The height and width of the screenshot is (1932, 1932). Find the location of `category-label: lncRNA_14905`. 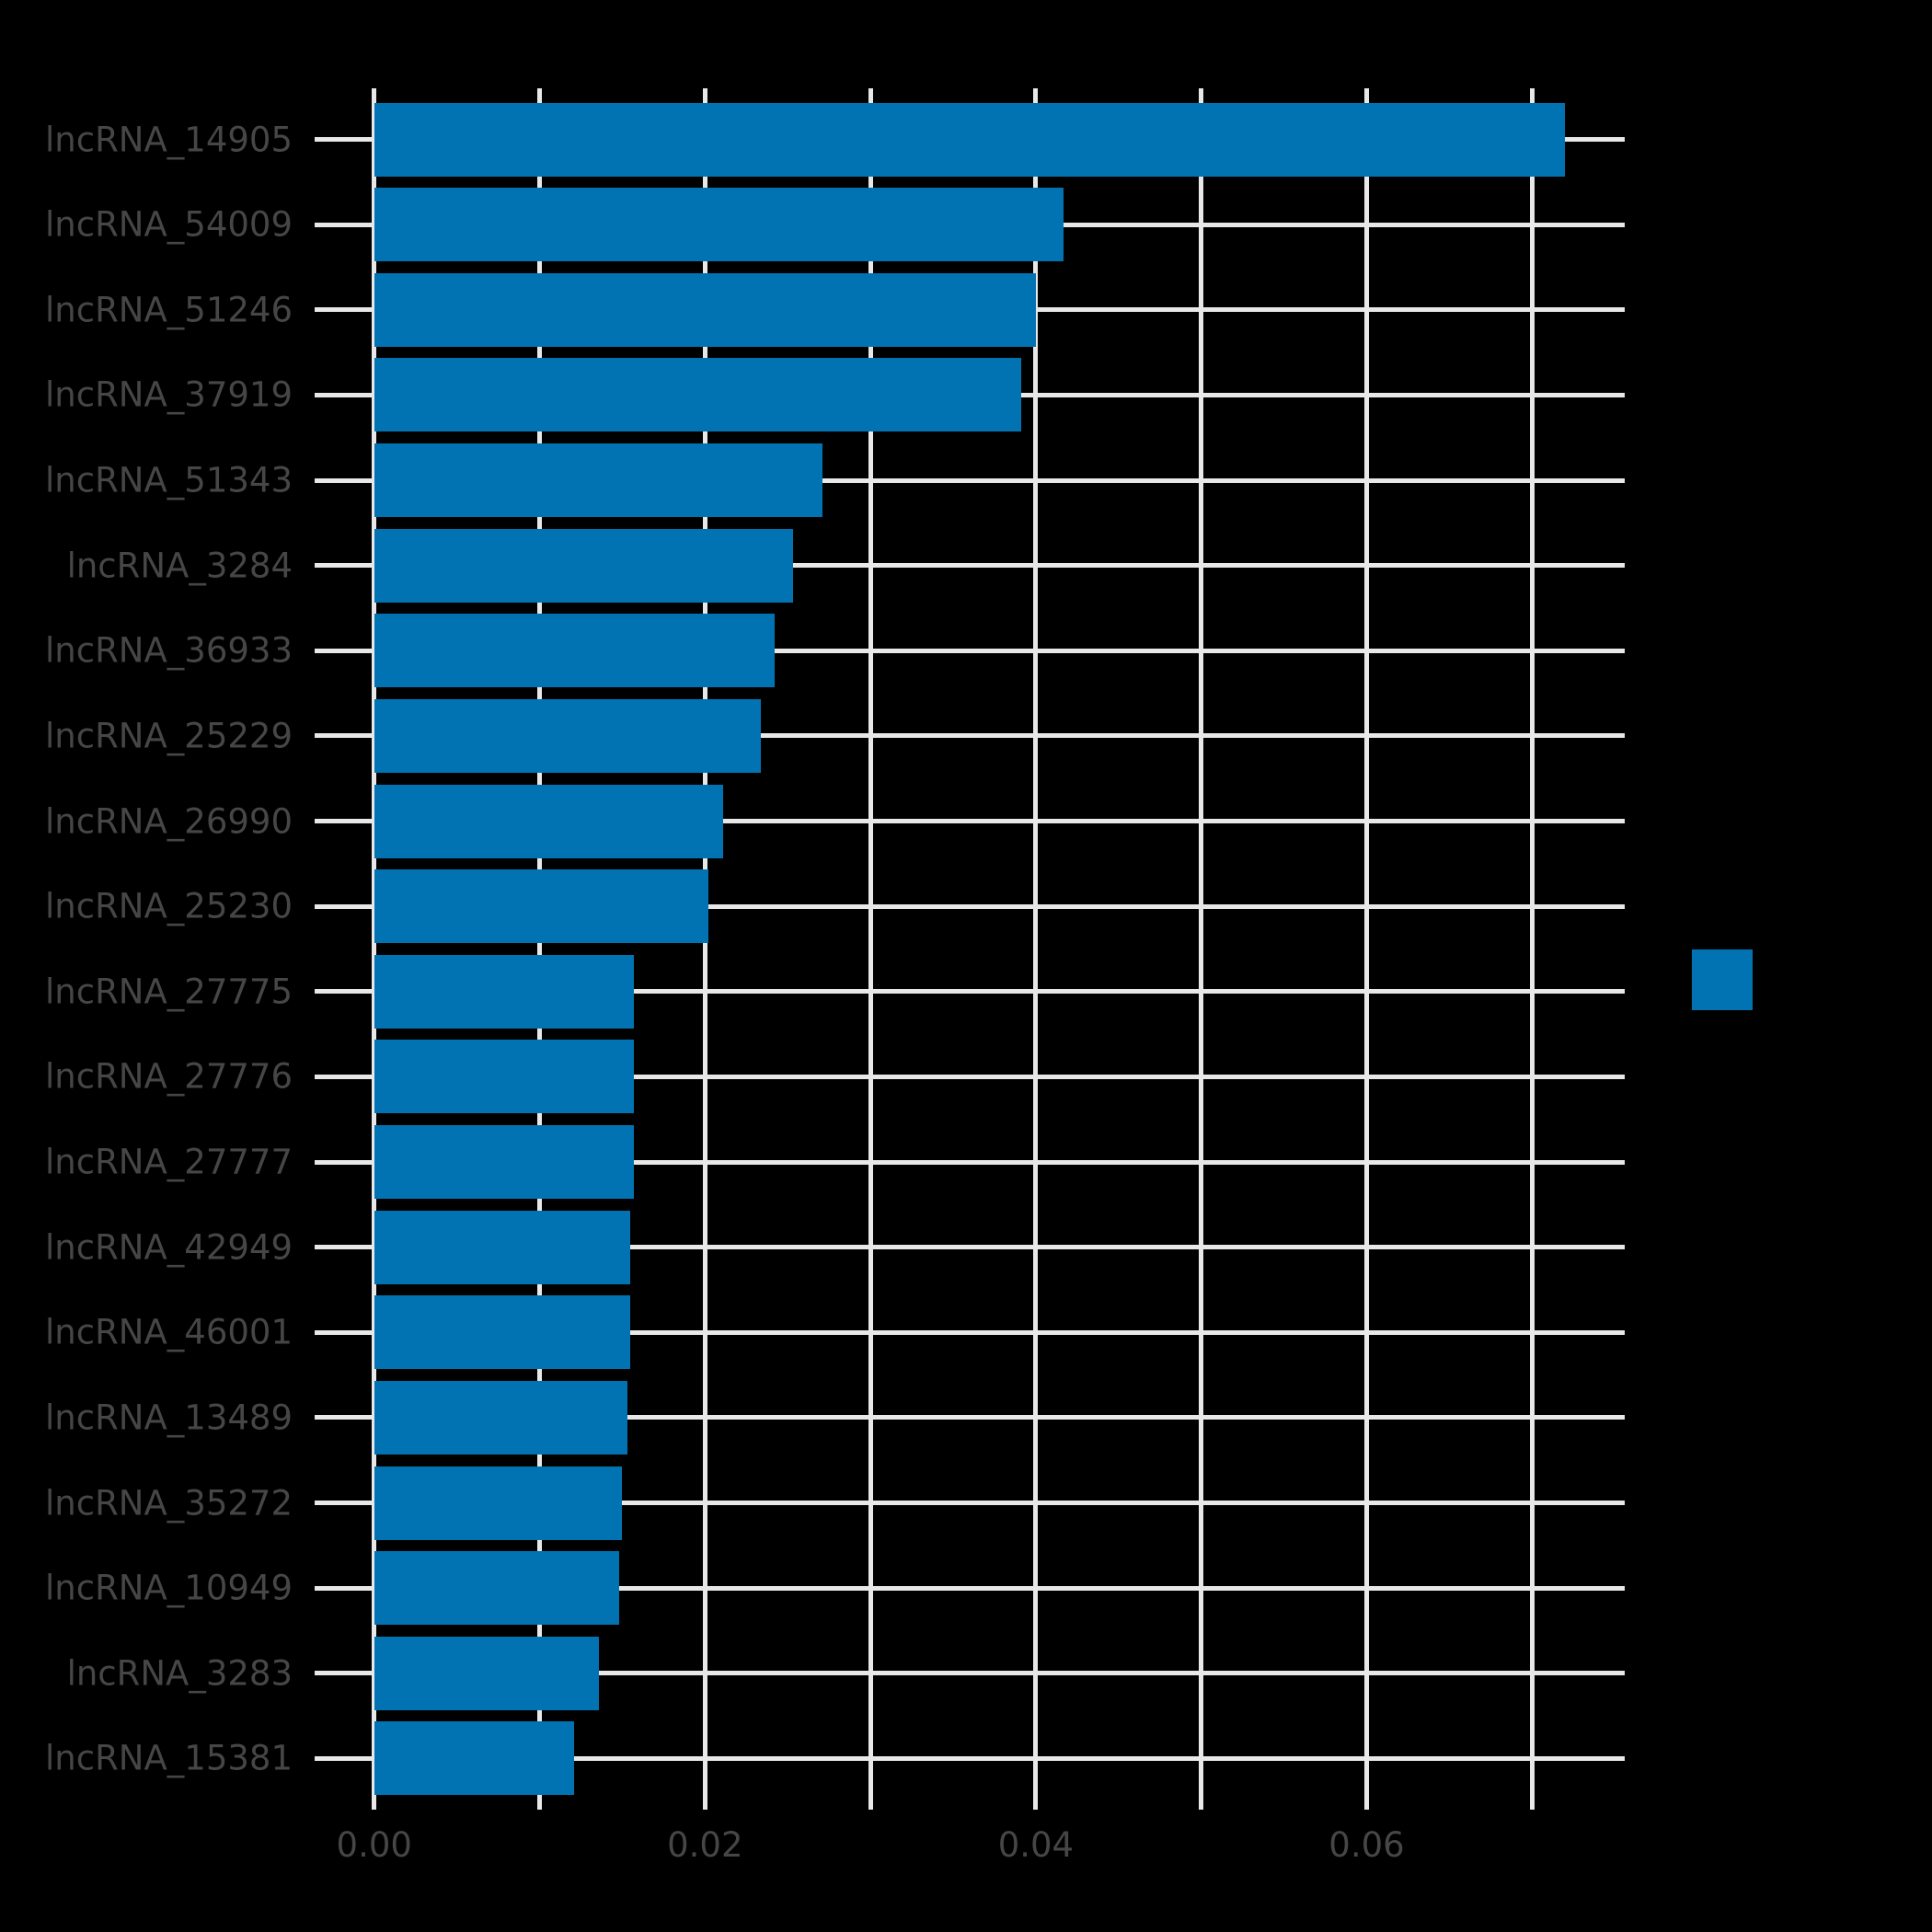

category-label: lncRNA_14905 is located at coordinates (169, 140).